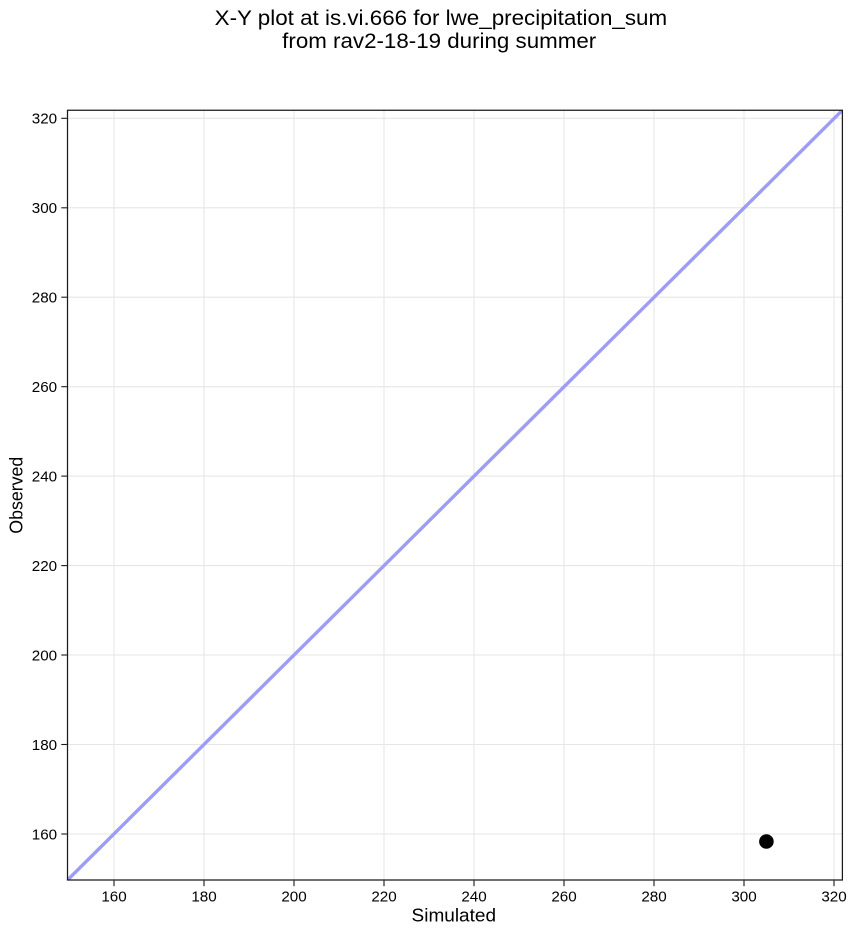  I want to click on svg-text: Observed, so click(16, 495).